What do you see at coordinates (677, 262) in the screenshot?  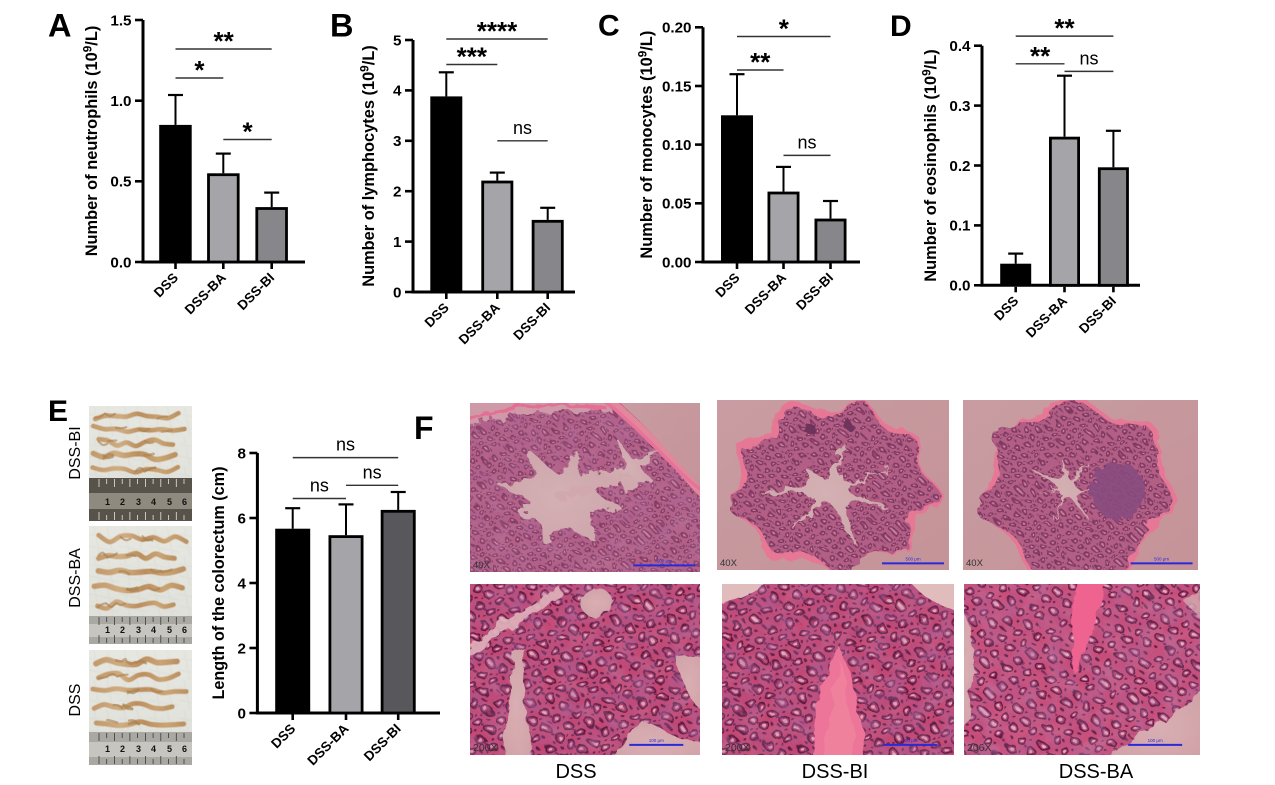 I see `svg-text: 0.00` at bounding box center [677, 262].